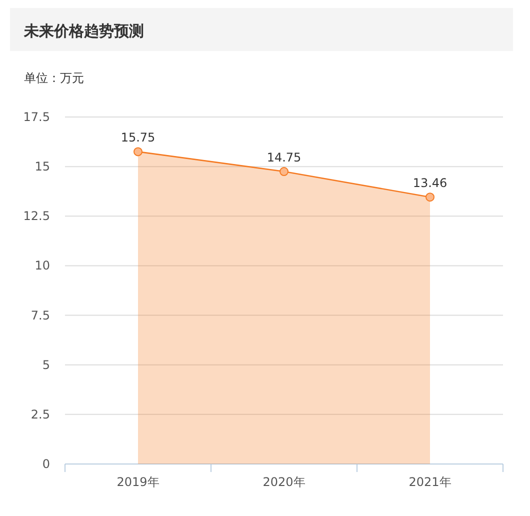  Describe the element at coordinates (430, 183) in the screenshot. I see `data-label: 13.46` at that location.